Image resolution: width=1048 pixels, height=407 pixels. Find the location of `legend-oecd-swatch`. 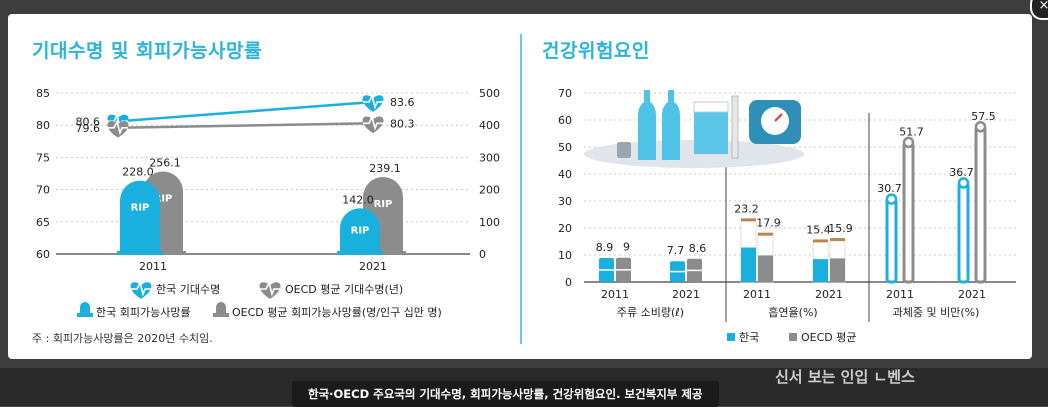

legend-oecd-swatch is located at coordinates (793, 337).